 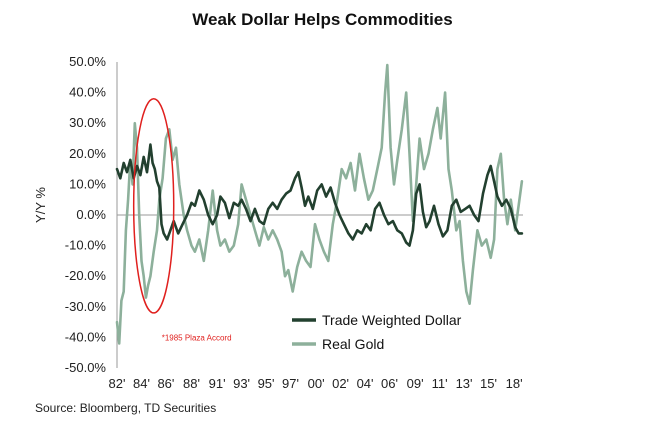 What do you see at coordinates (91, 214) in the screenshot?
I see `y-tick-label: 0.0%` at bounding box center [91, 214].